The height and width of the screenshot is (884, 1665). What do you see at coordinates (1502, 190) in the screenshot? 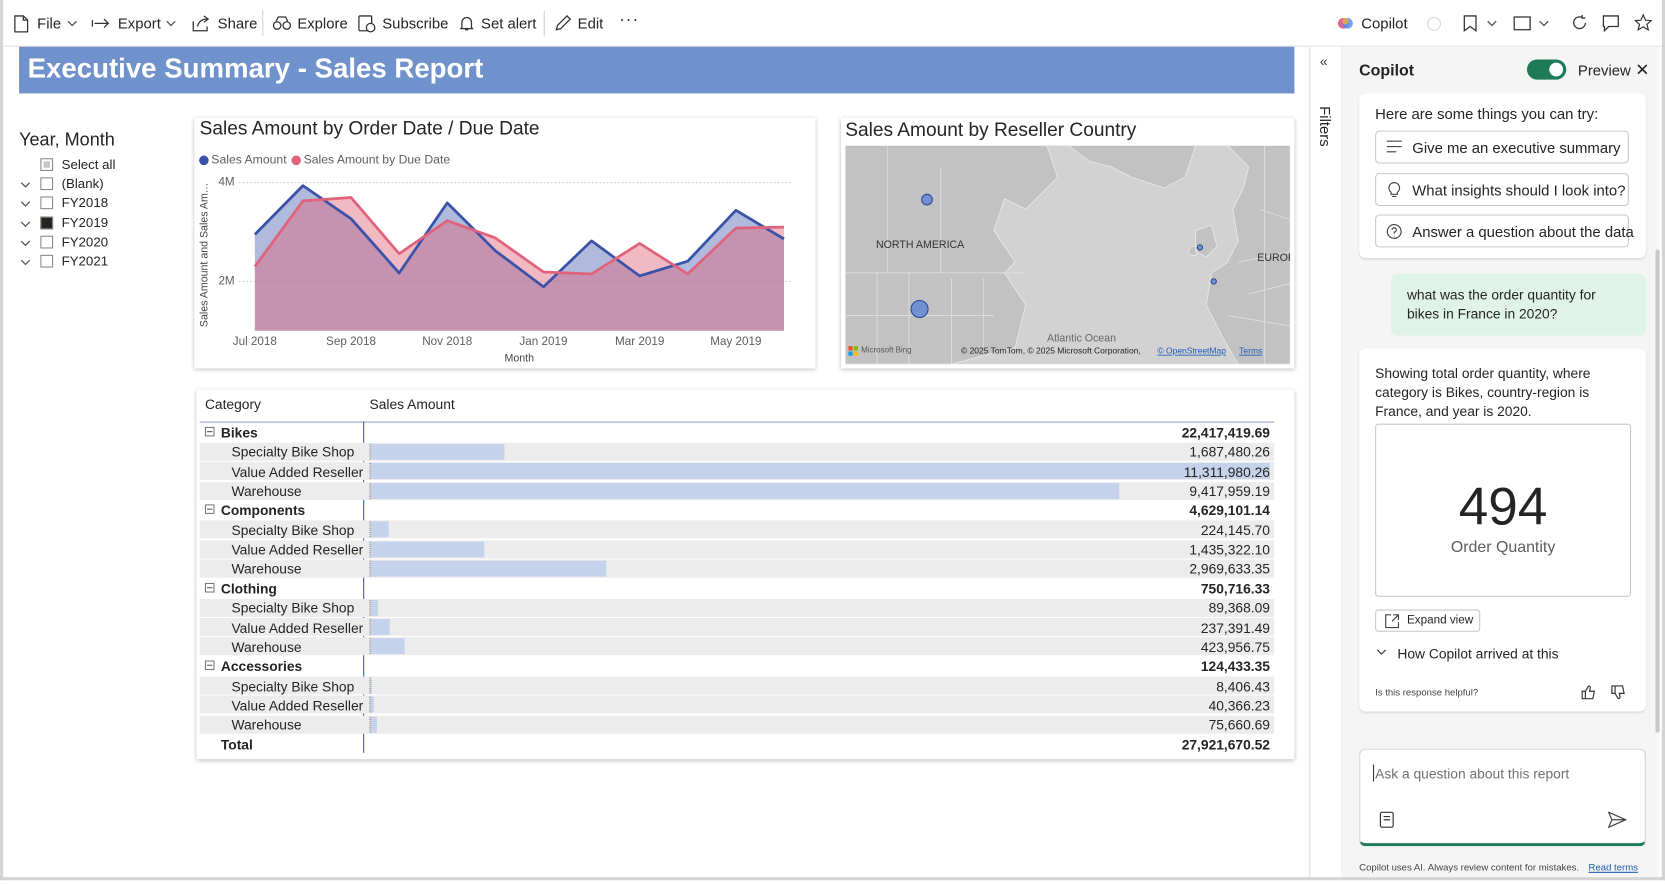
I see `suggestion-button: What insights should I look into?` at bounding box center [1502, 190].